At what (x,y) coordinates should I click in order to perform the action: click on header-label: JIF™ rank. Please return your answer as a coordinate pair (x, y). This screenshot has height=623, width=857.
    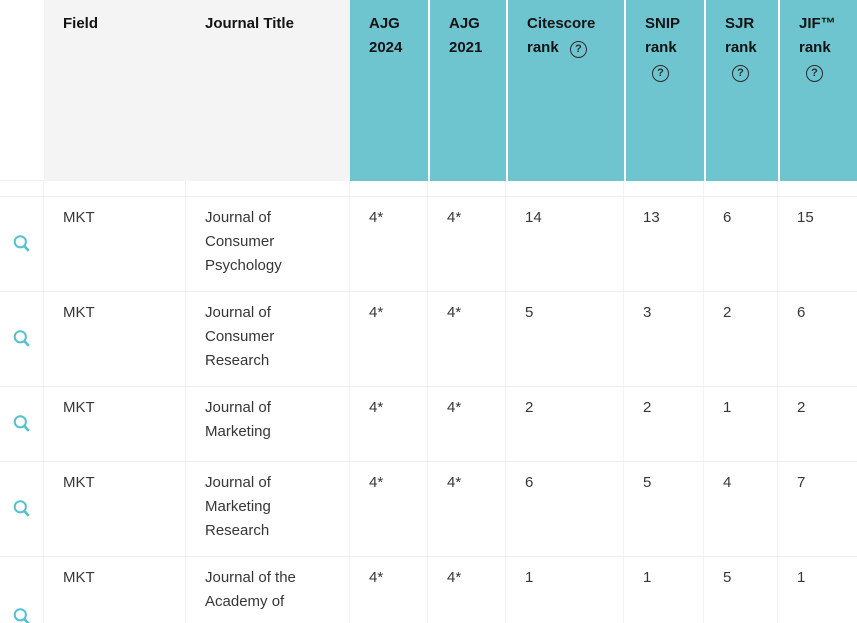
    Looking at the image, I should click on (817, 35).